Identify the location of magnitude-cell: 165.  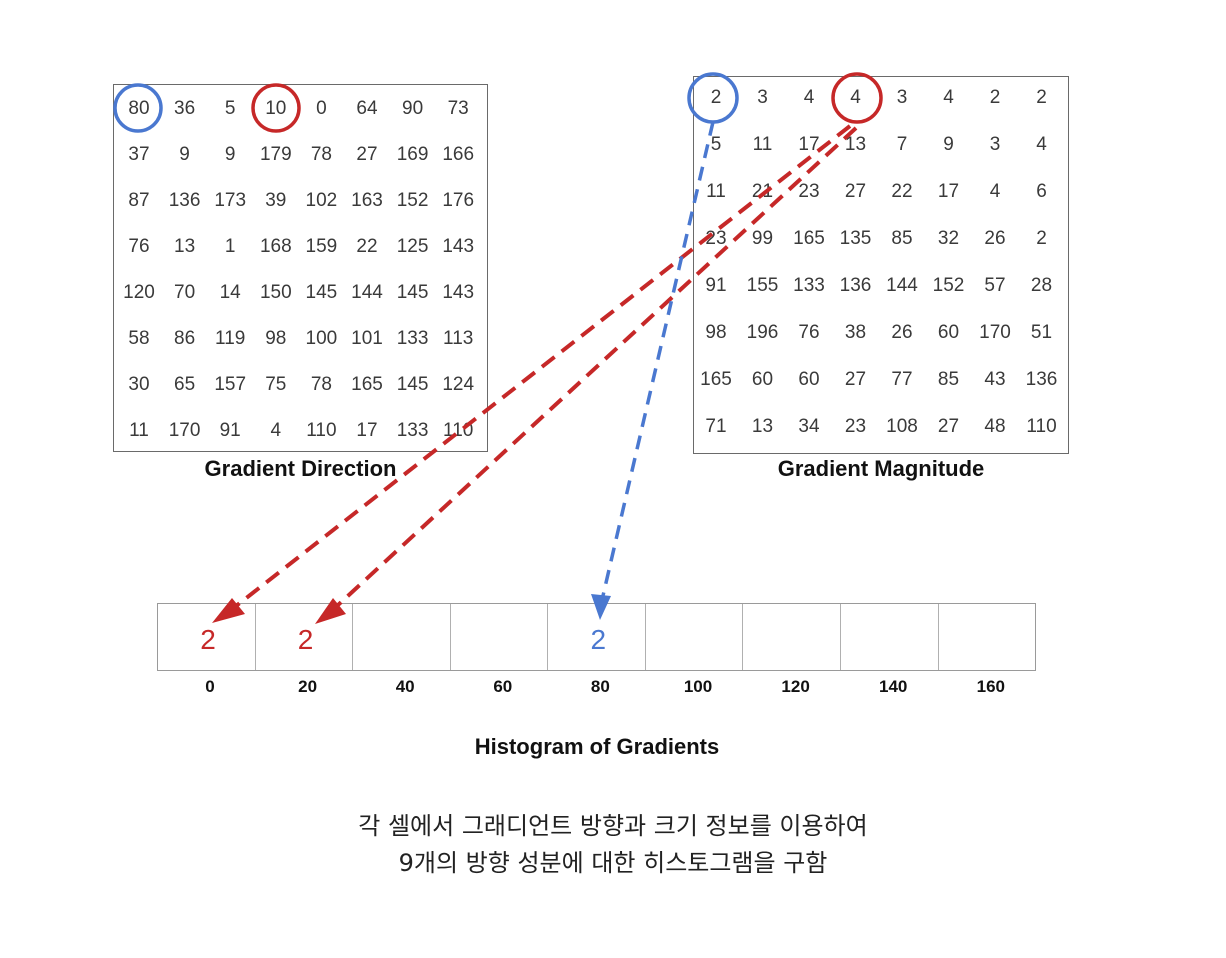
(809, 238).